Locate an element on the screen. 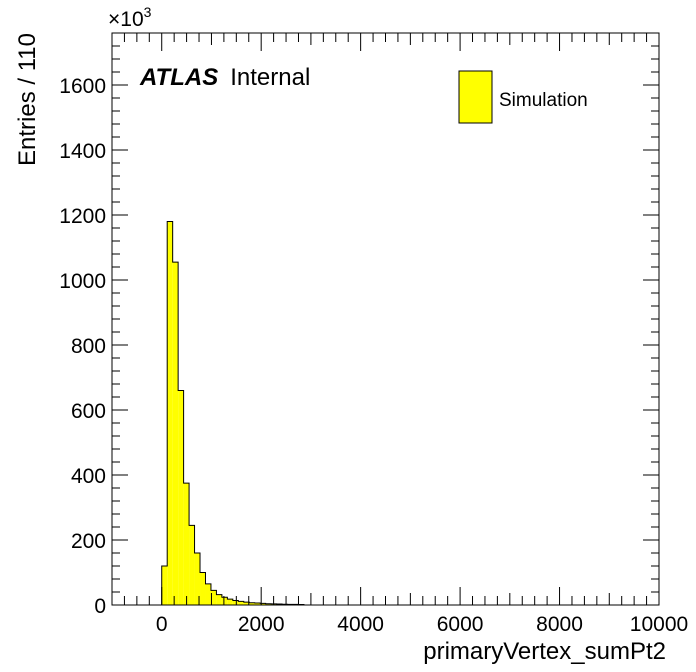  x-tick-label: 4000 is located at coordinates (360, 624).